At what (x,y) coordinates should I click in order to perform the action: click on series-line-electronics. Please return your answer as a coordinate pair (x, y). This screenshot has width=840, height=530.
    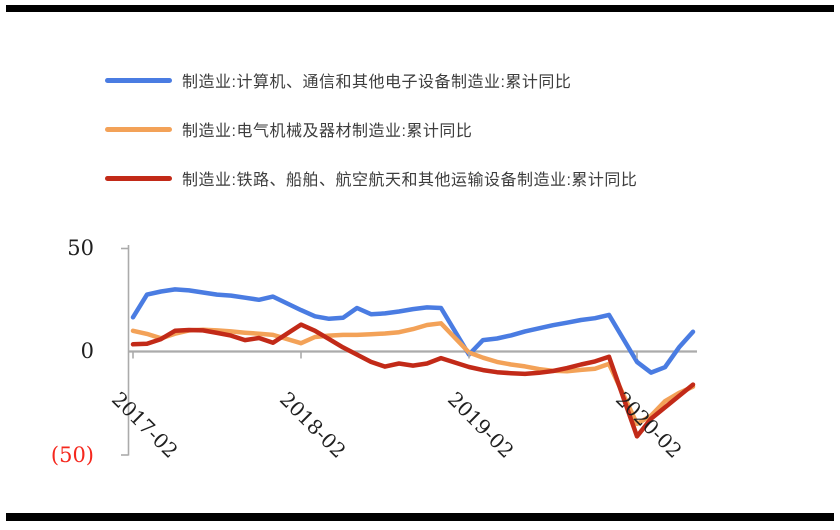
    Looking at the image, I should click on (413, 331).